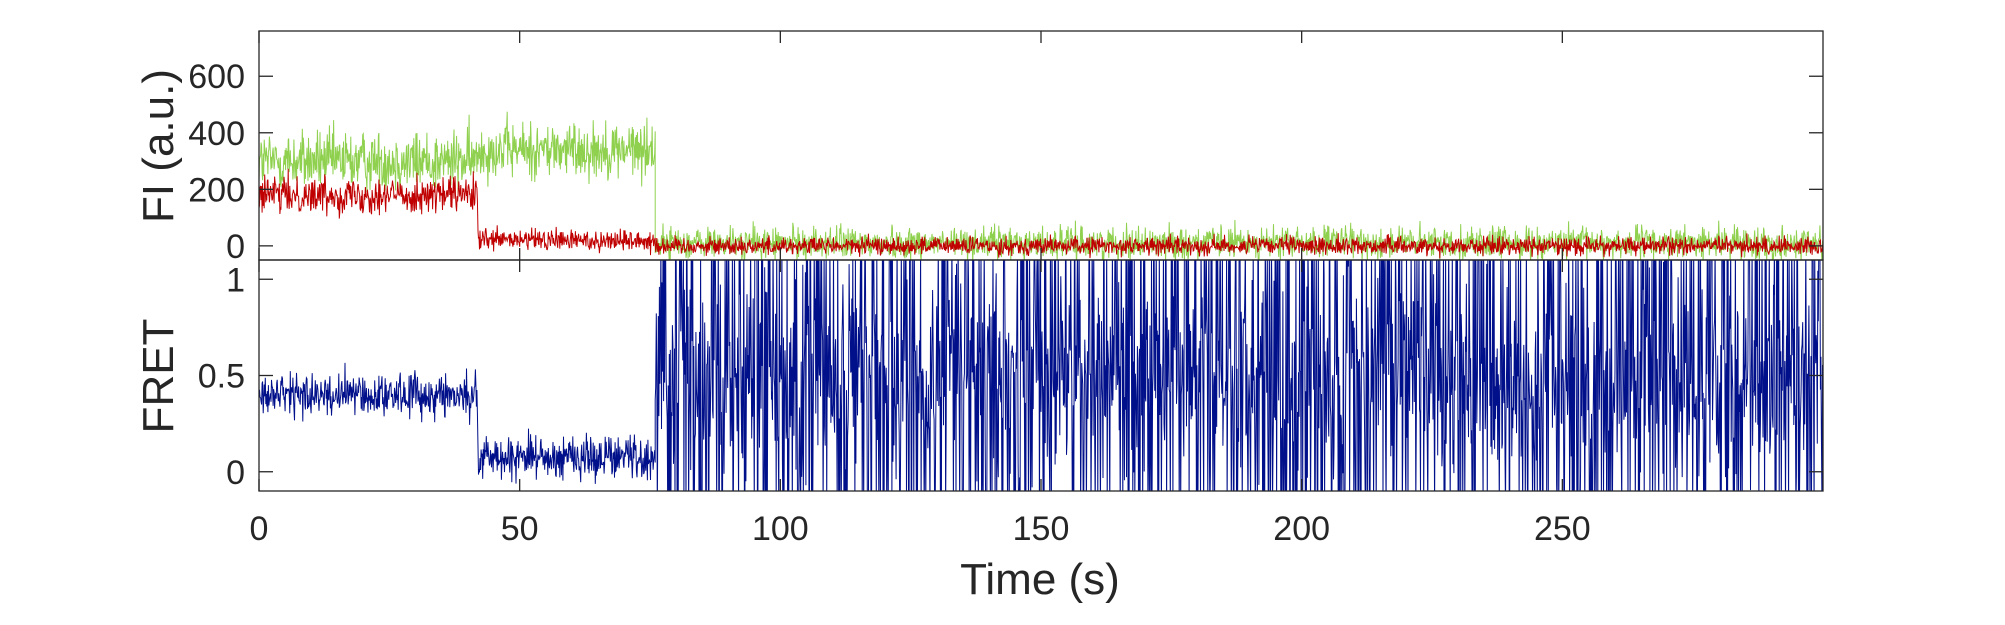  I want to click on x-tick-label: 0, so click(259, 529).